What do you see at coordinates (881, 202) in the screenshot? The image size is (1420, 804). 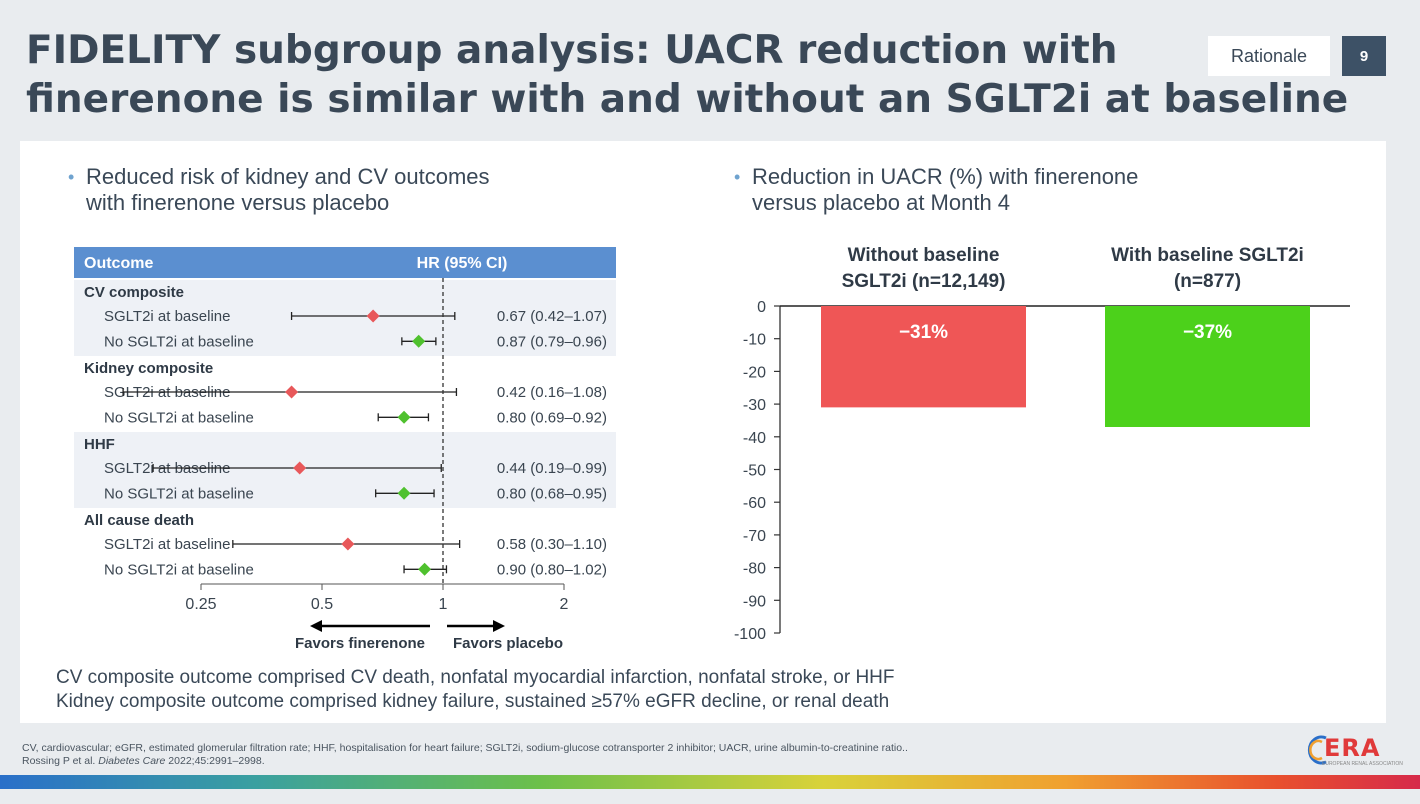 I see `right-bullet-line-2: versus placebo at Month 4` at bounding box center [881, 202].